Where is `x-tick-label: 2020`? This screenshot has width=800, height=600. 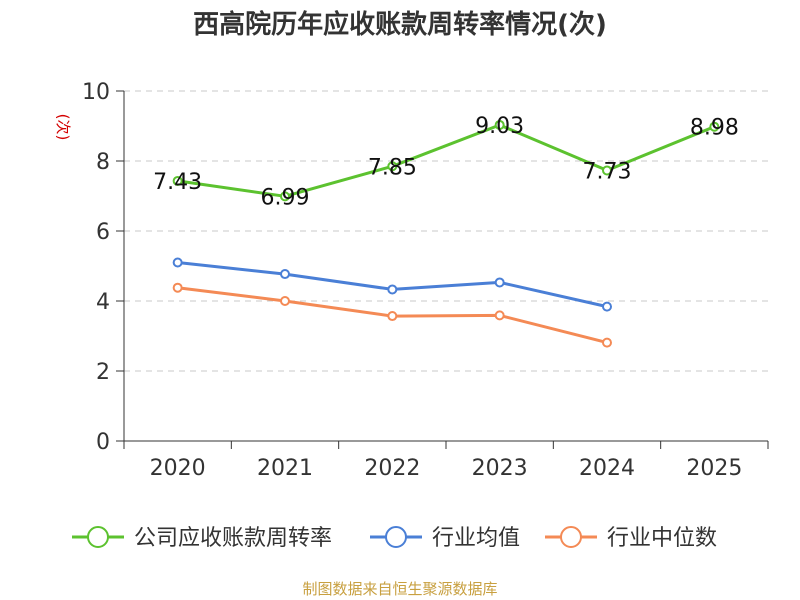 x-tick-label: 2020 is located at coordinates (178, 468).